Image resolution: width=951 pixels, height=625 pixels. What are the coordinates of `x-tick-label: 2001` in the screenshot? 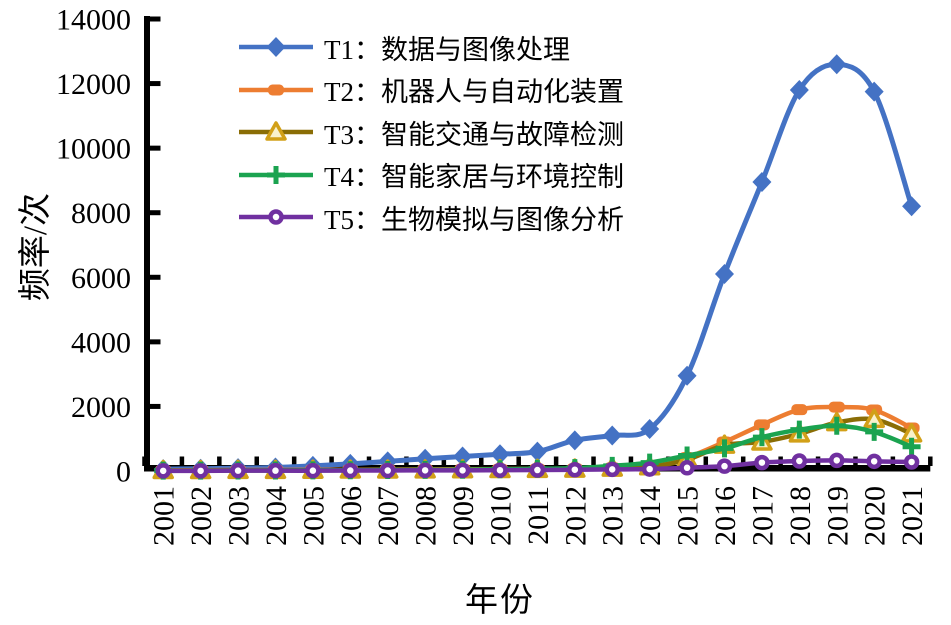 It's located at (164, 516).